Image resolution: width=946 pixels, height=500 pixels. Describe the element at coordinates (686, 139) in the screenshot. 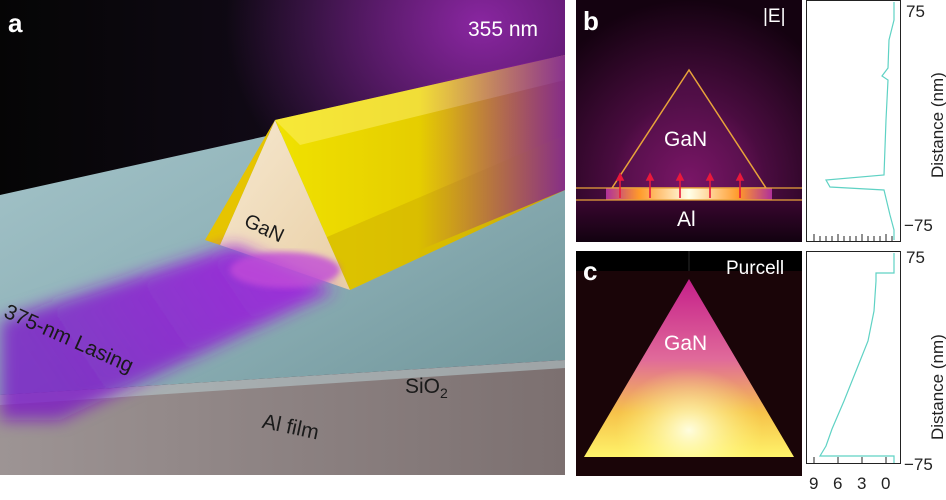

I see `panel-b-gan-label: GaN` at that location.